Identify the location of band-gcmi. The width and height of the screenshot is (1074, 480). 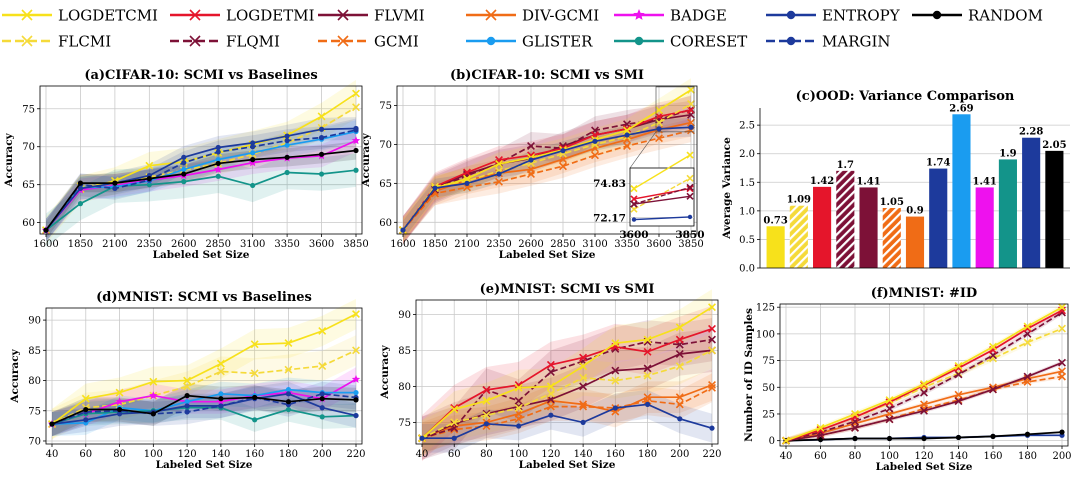
(547, 180).